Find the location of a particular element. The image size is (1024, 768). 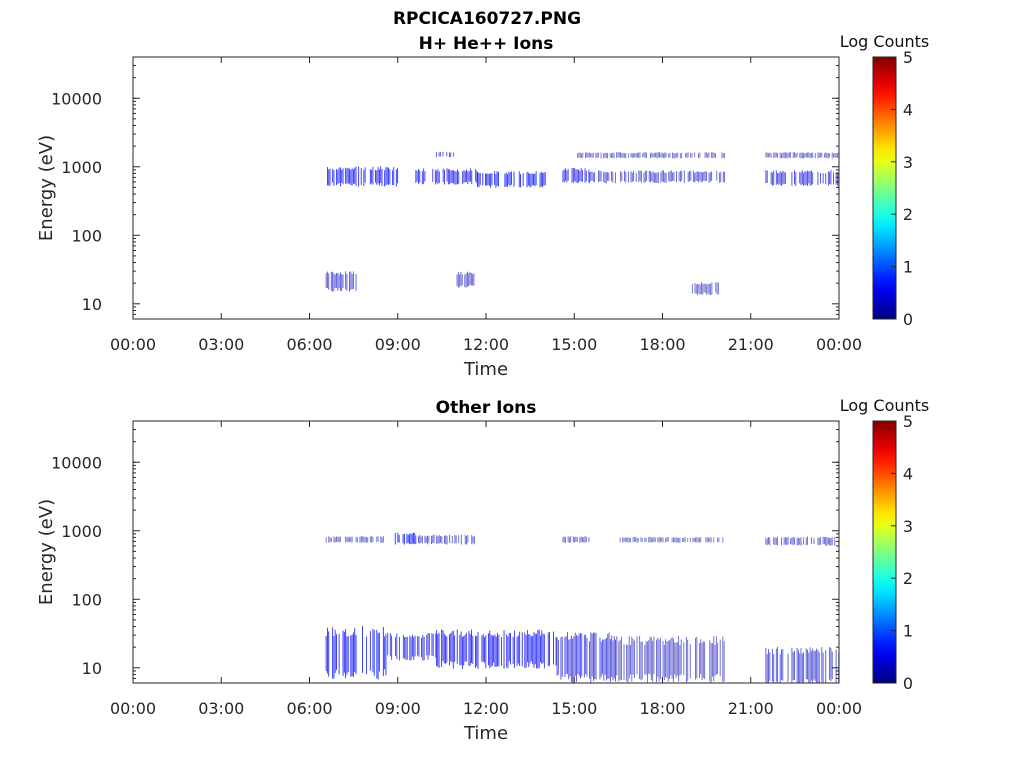

colorbar-tick-label: 4 is located at coordinates (908, 473).